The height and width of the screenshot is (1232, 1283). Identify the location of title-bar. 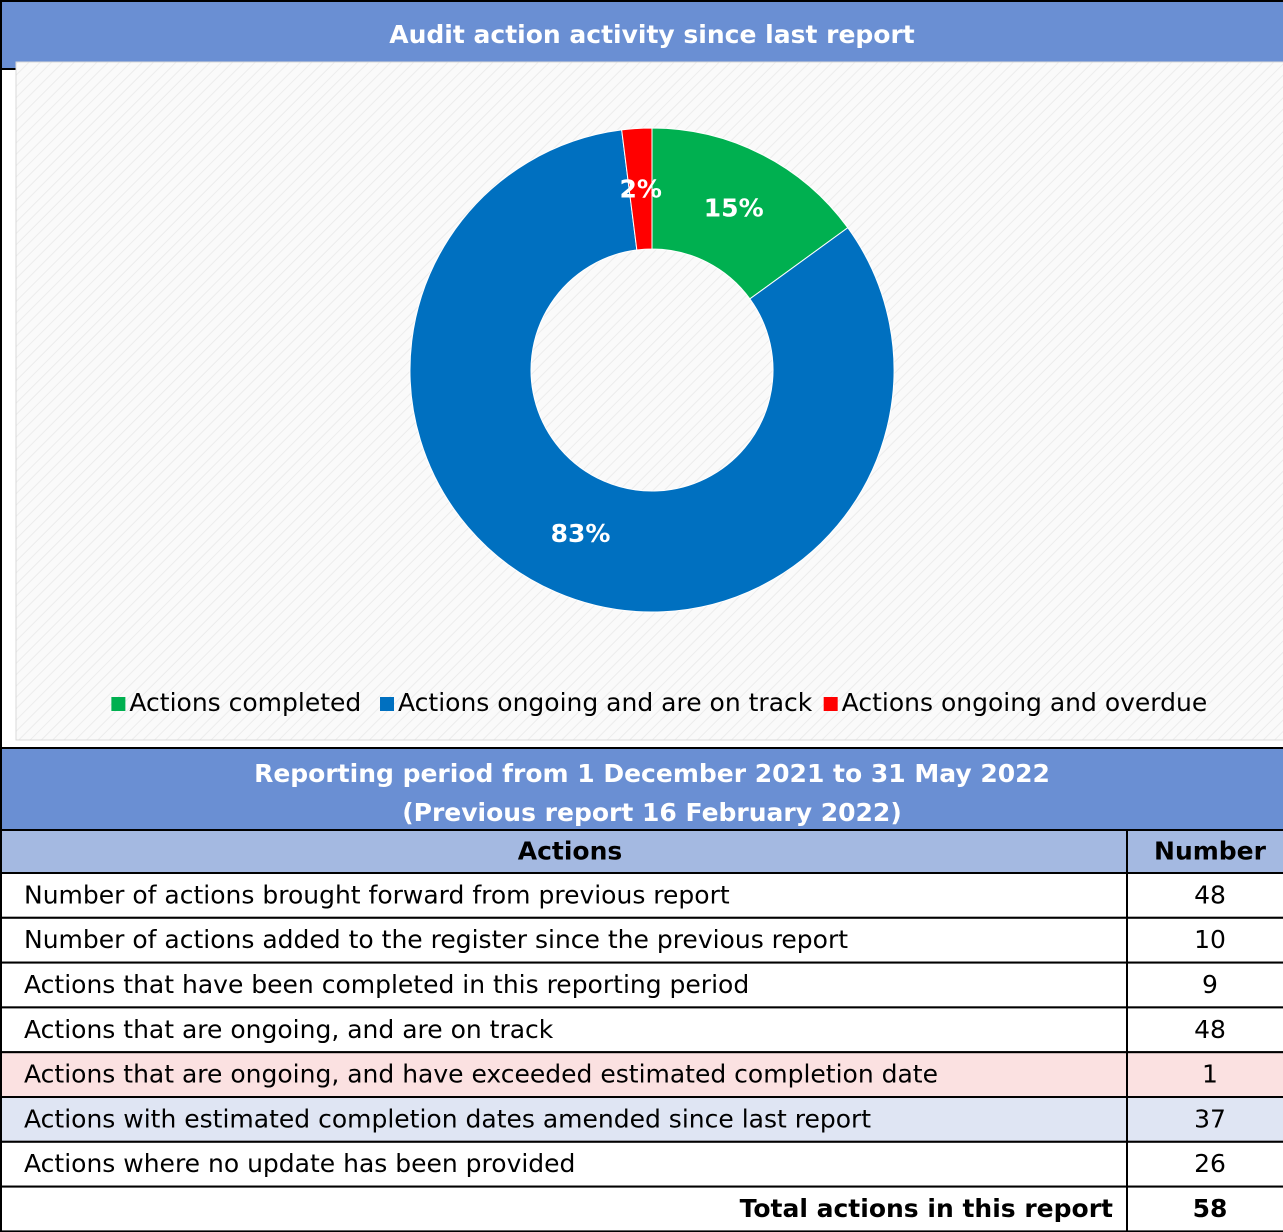
(641, 35).